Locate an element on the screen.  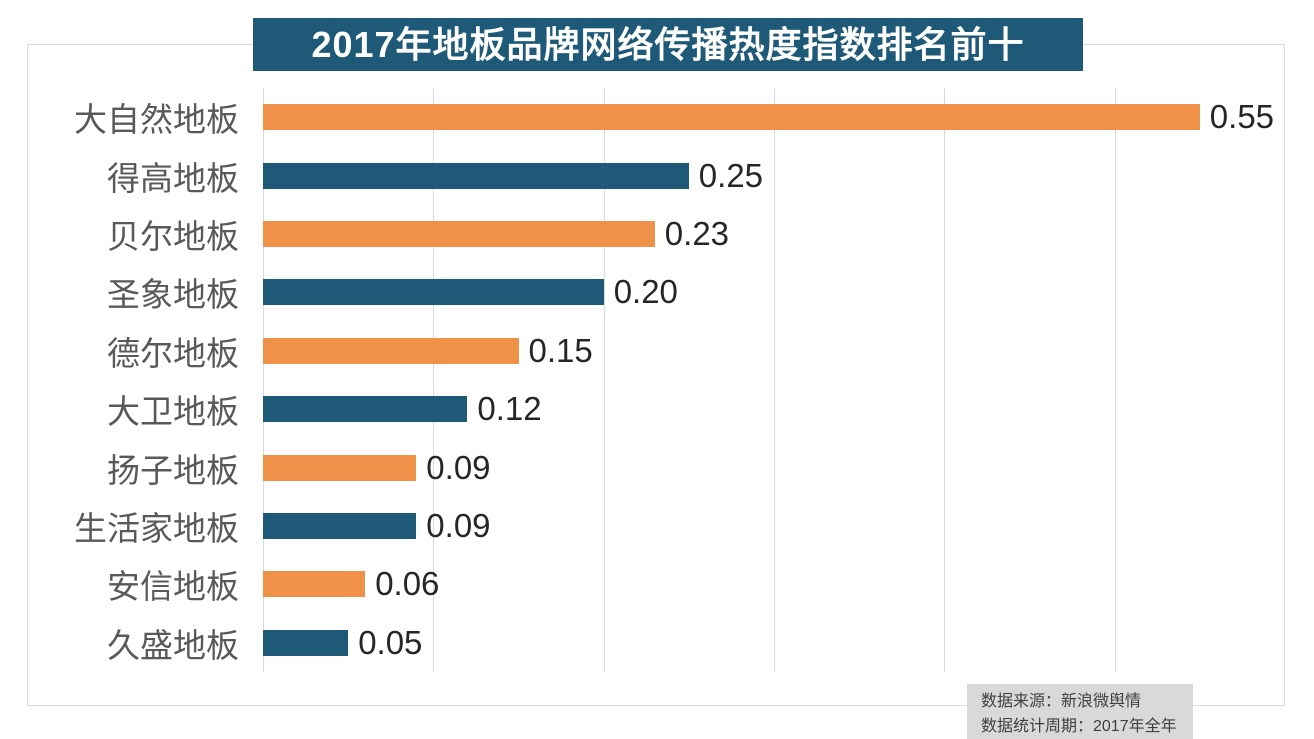
bar-row: 0.05 is located at coordinates (774, 643).